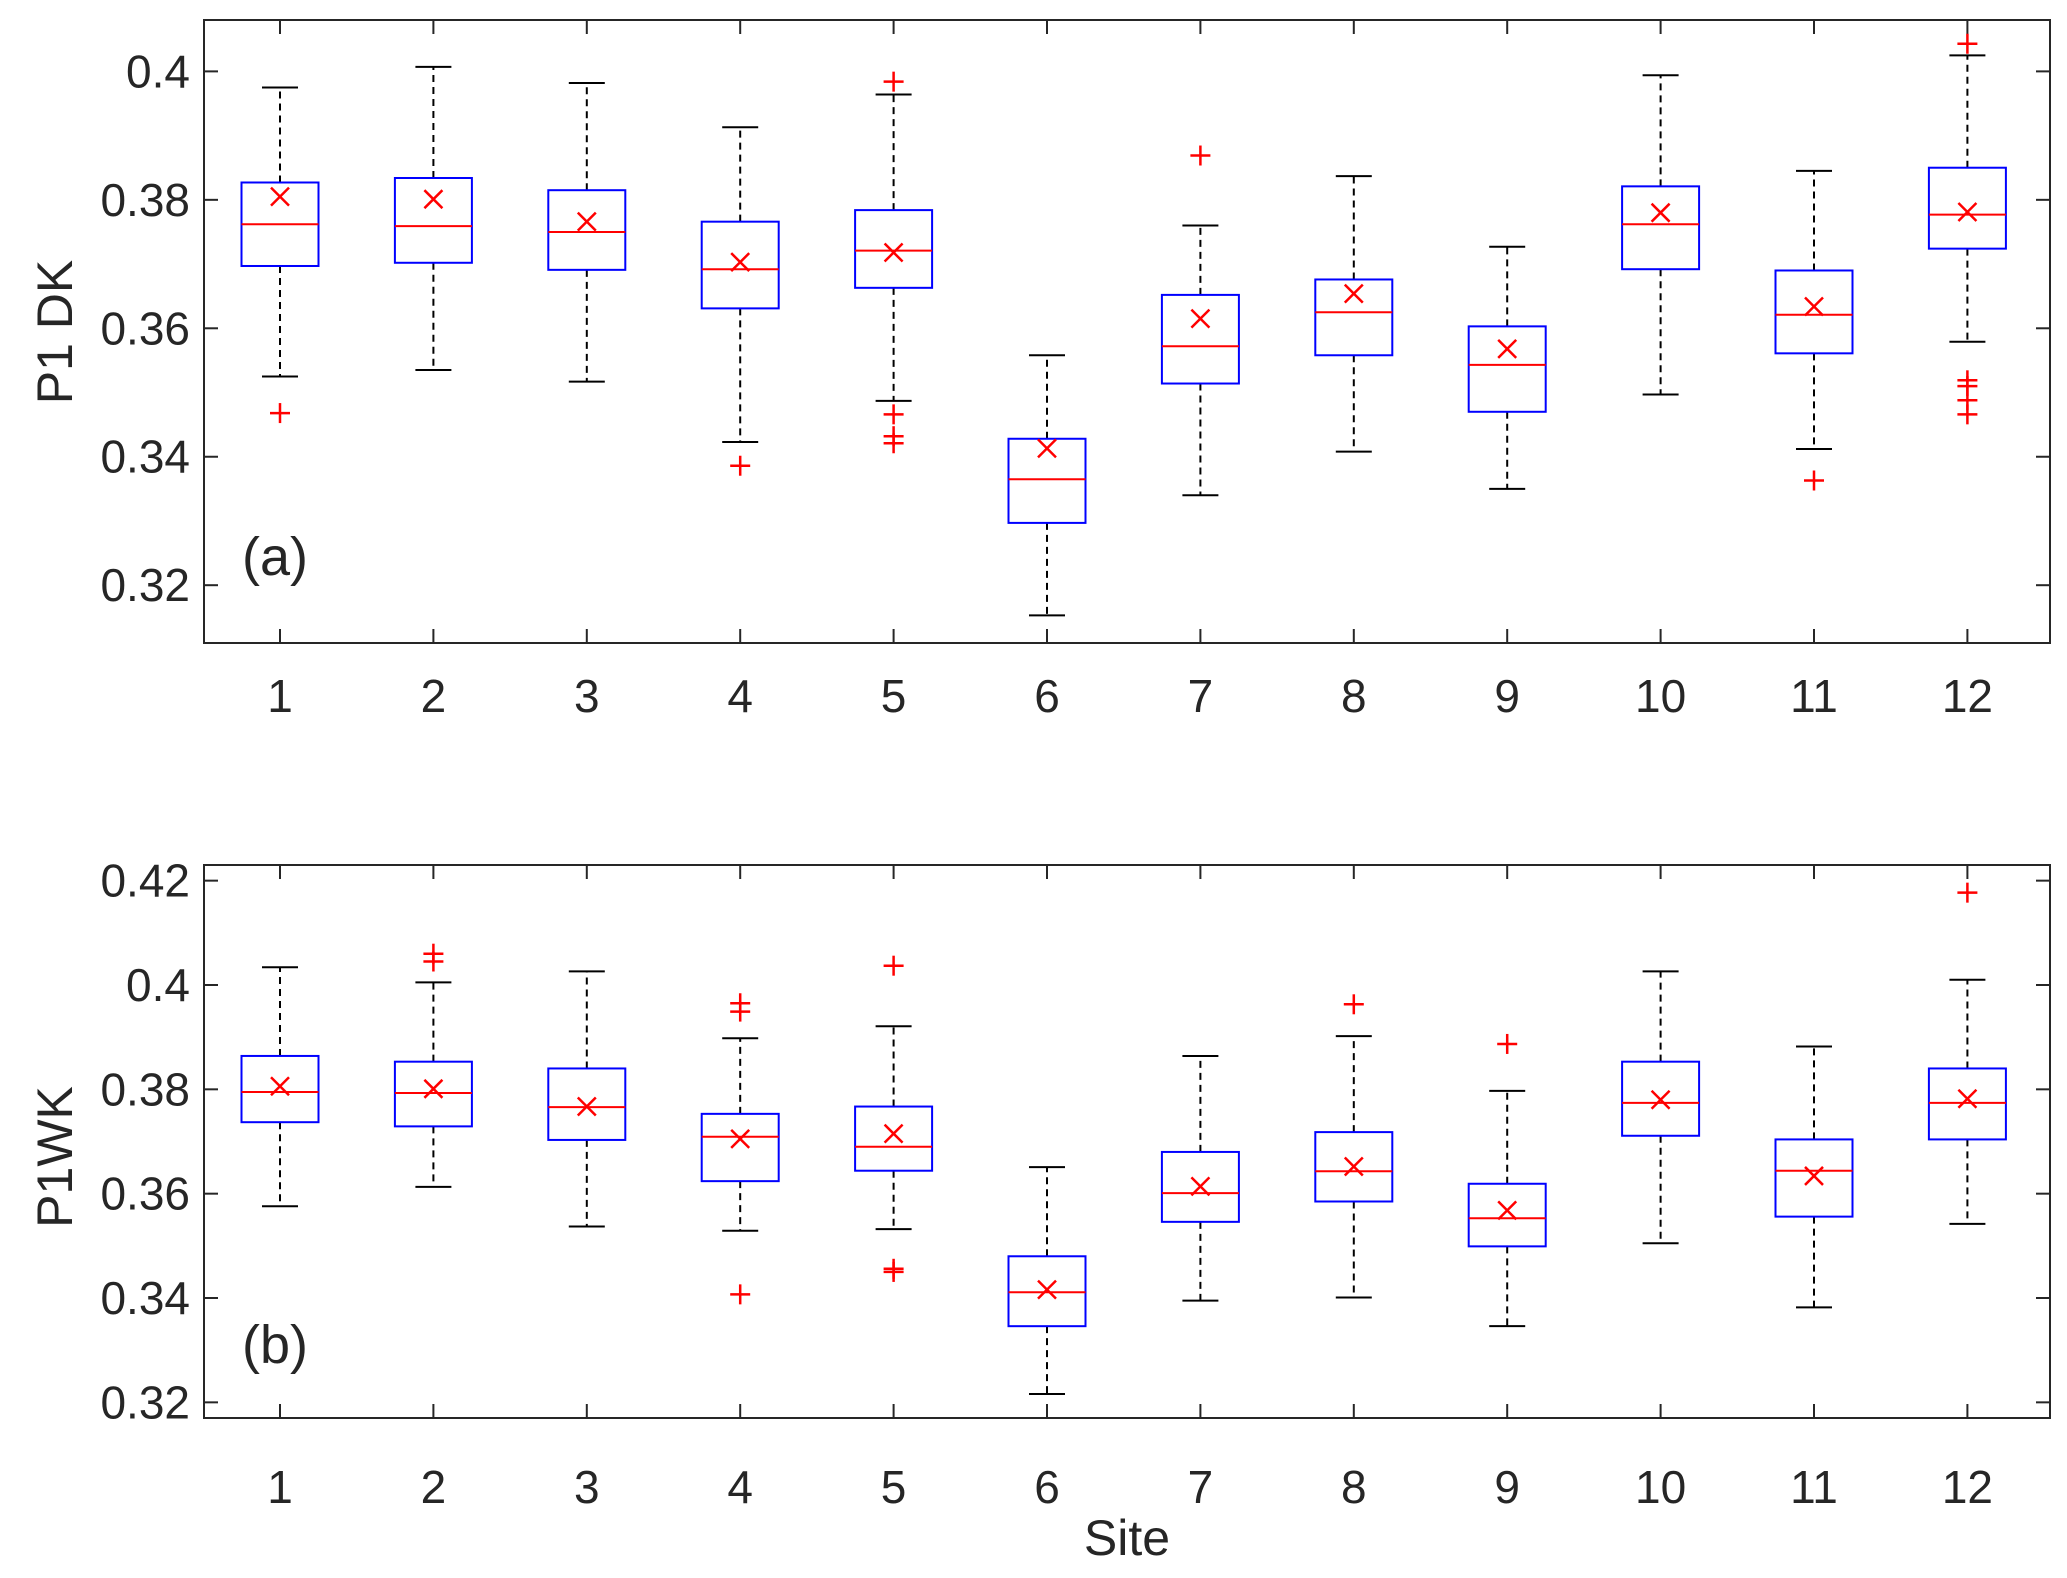 The height and width of the screenshot is (1578, 2067). I want to click on panel-a-label: (a), so click(275, 557).